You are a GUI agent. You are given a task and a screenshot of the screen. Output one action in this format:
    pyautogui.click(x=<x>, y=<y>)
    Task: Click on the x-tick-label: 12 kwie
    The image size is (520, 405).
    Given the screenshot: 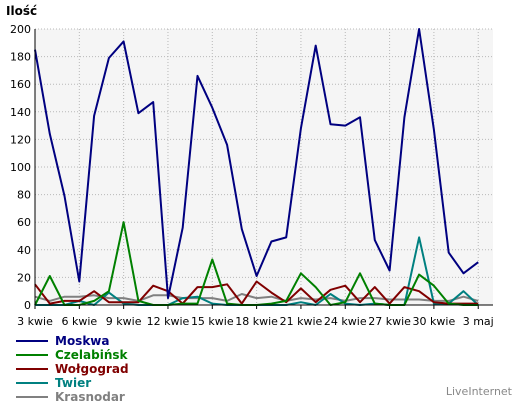 What is the action you would take?
    pyautogui.click(x=168, y=321)
    